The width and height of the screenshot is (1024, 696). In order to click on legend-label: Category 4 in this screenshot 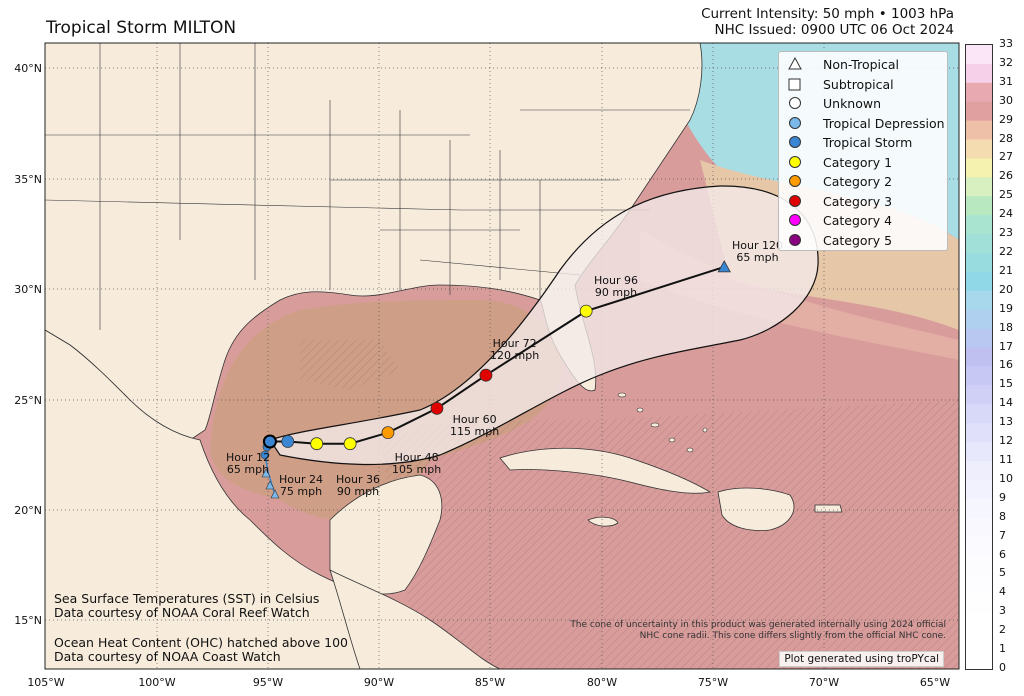, I will do `click(858, 220)`.